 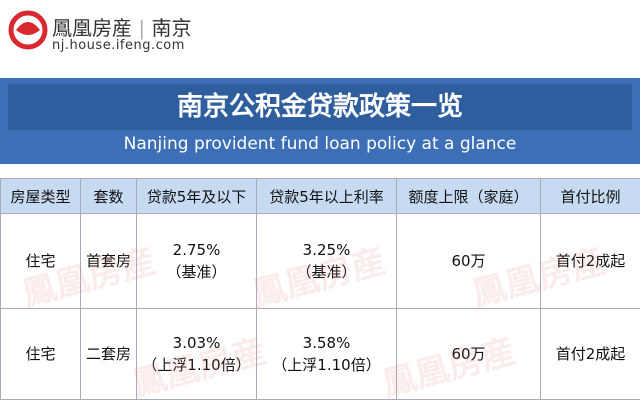 I want to click on column-header: 首付比例, so click(x=590, y=196).